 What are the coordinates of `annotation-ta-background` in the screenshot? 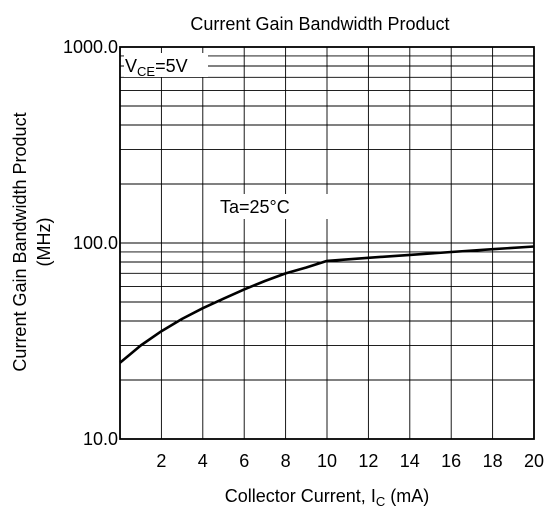 It's located at (274, 206).